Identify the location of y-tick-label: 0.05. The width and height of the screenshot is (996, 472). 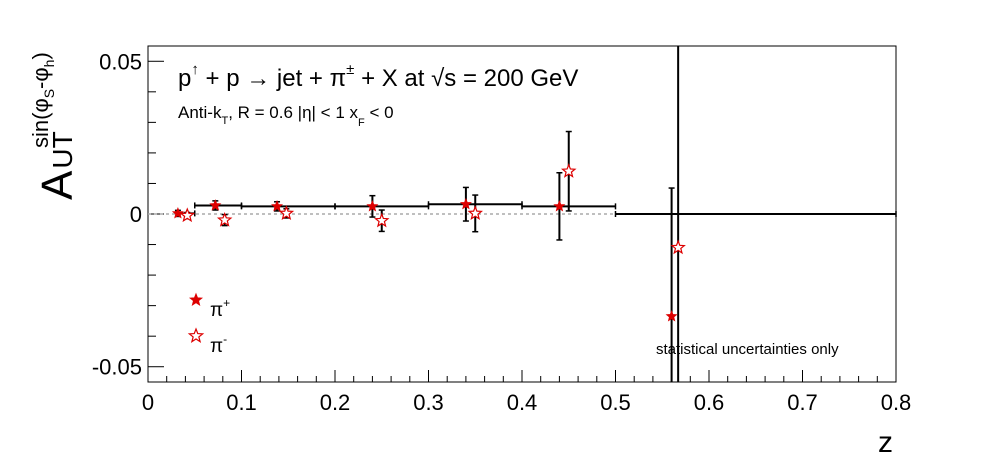
(120, 61).